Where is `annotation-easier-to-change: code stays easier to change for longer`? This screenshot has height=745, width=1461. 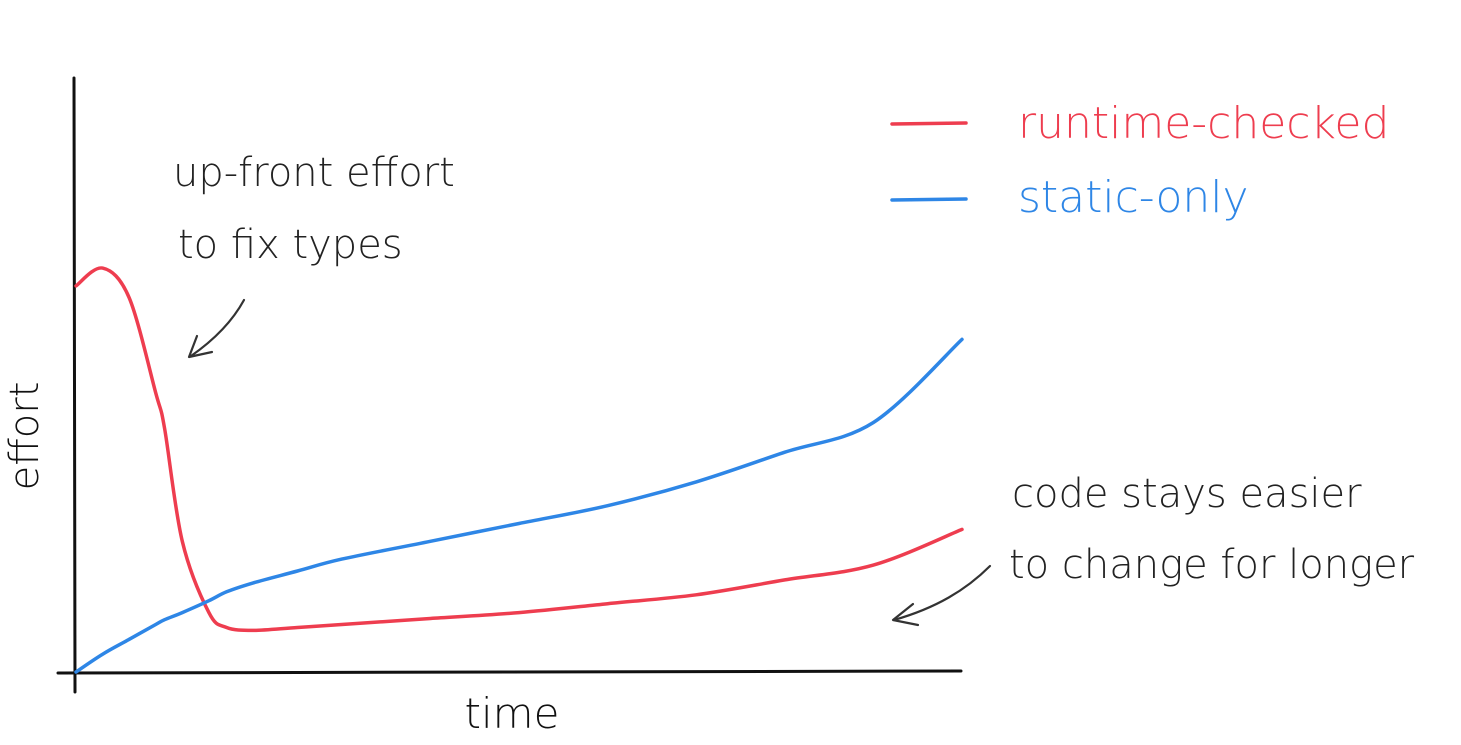
annotation-easier-to-change: code stays easier to change for longer is located at coordinates (1153, 549).